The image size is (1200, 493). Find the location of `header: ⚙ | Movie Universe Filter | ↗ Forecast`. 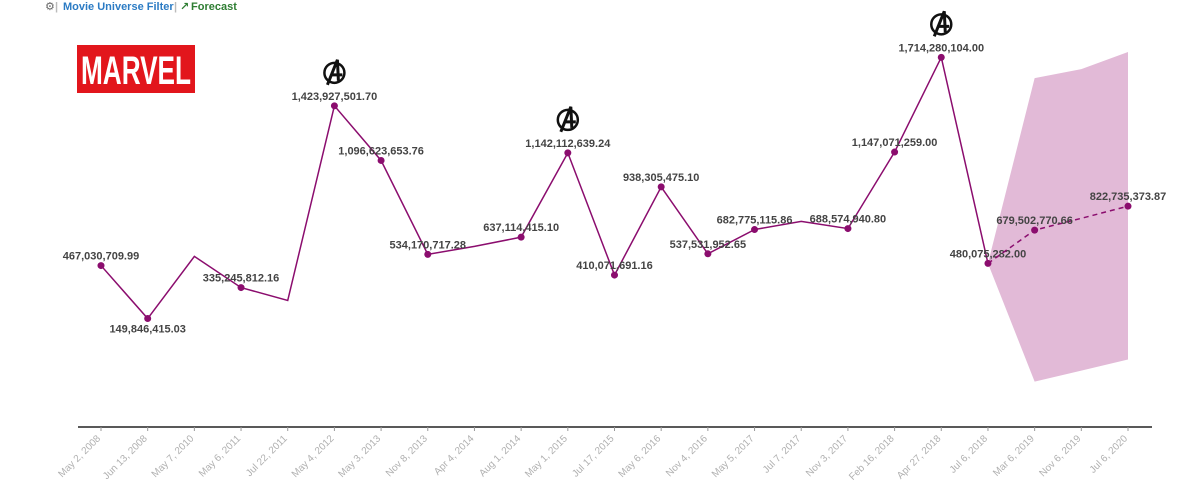

header: ⚙ | Movie Universe Filter | ↗ Forecast is located at coordinates (141, 7).